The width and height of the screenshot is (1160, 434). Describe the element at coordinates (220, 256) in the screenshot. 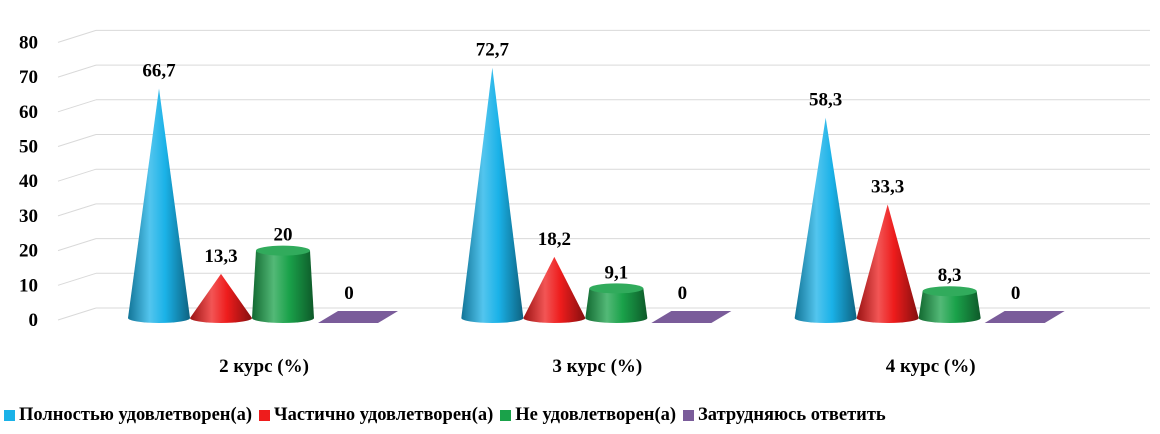

I see `data-label: 13,3` at that location.